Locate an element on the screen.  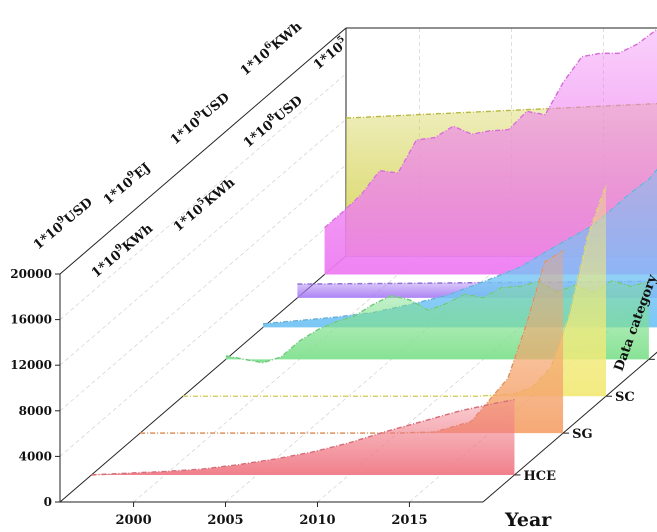
y-axis: 0 4000 8000 12000 16000 20000 is located at coordinates (35, 388).